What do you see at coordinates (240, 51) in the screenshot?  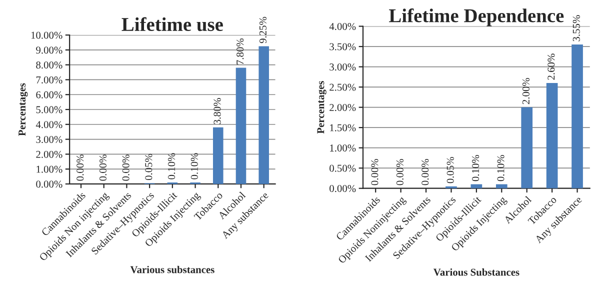 I see `data-label: 7.80%` at bounding box center [240, 51].